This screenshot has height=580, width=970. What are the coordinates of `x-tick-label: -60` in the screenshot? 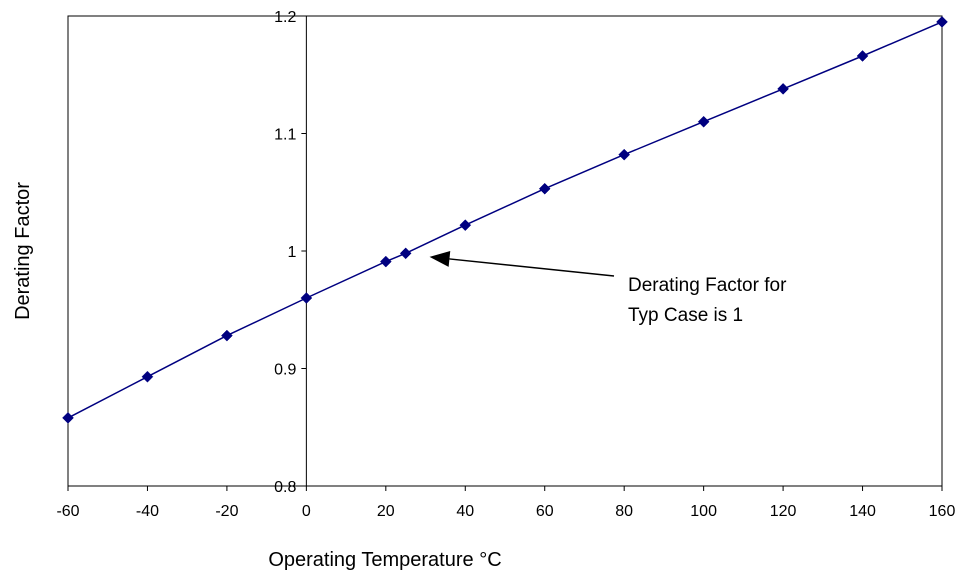 It's located at (67, 511).